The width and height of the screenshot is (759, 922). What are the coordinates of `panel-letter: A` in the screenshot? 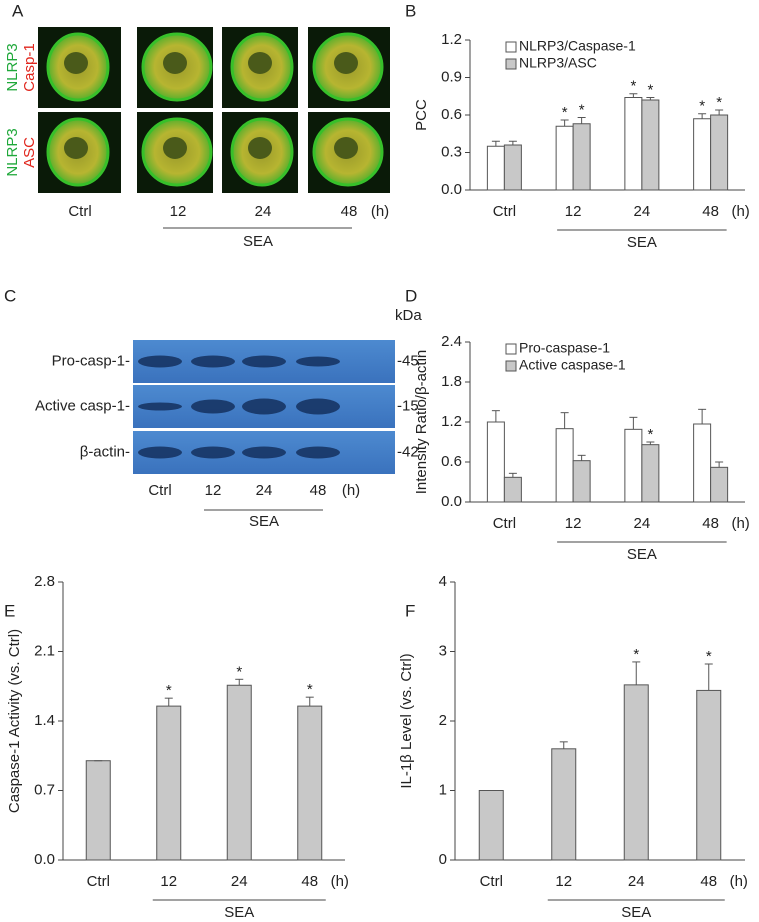 It's located at (18, 10).